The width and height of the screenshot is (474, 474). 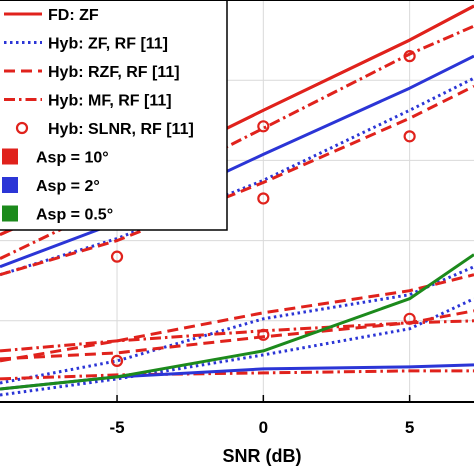 What do you see at coordinates (121, 129) in the screenshot?
I see `legend-label: Hyb: SLNR, RF [11]` at bounding box center [121, 129].